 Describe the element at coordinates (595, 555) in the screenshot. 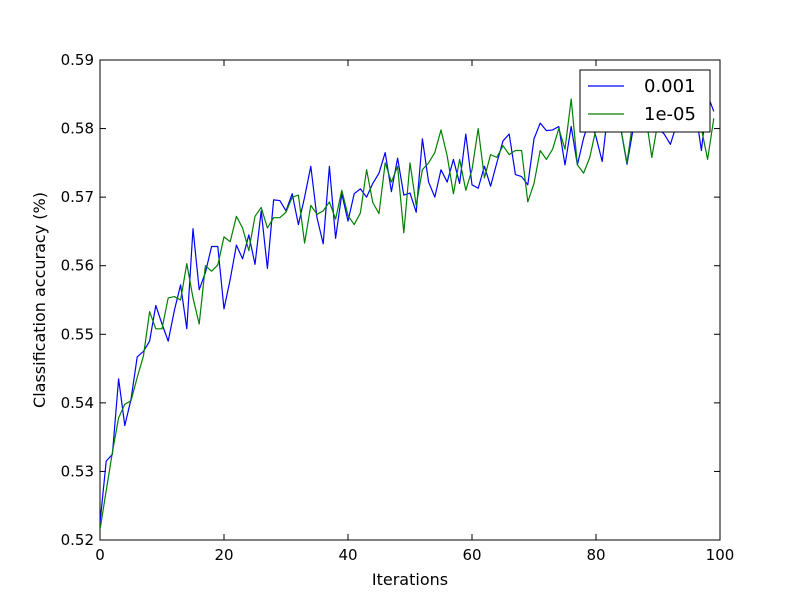

I see `x-tick-label: 80` at that location.